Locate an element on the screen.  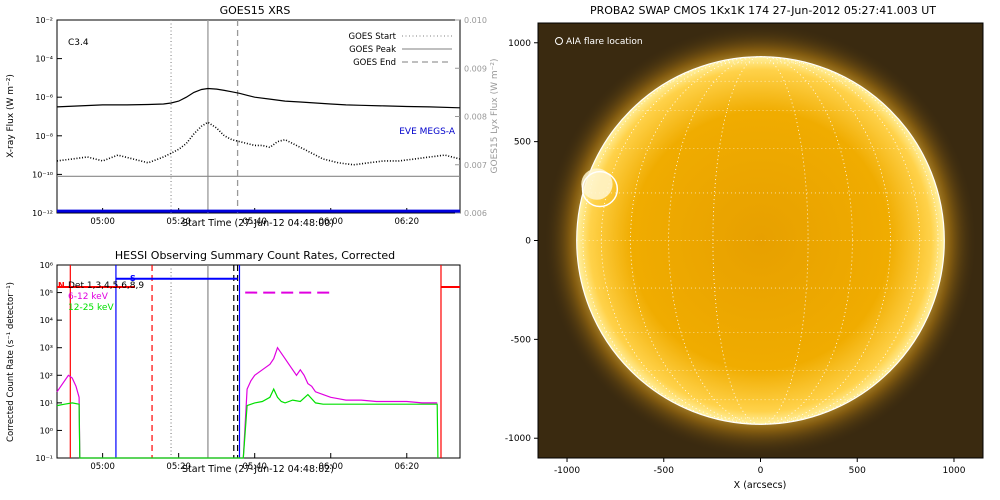
goes-flare-class: C3.4 is located at coordinates (78, 43).